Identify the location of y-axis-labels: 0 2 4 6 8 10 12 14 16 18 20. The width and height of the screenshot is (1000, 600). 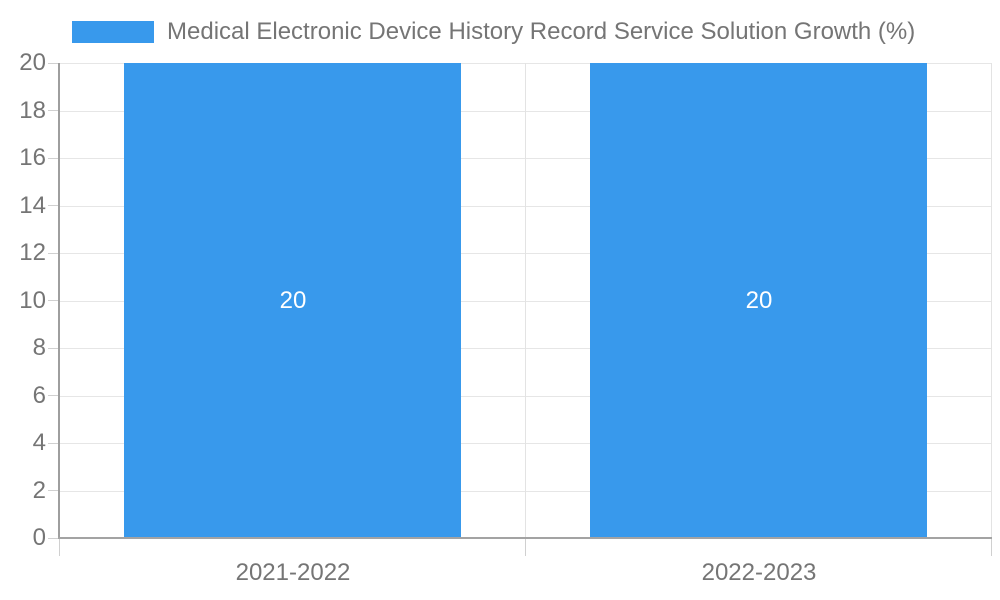
(23, 300).